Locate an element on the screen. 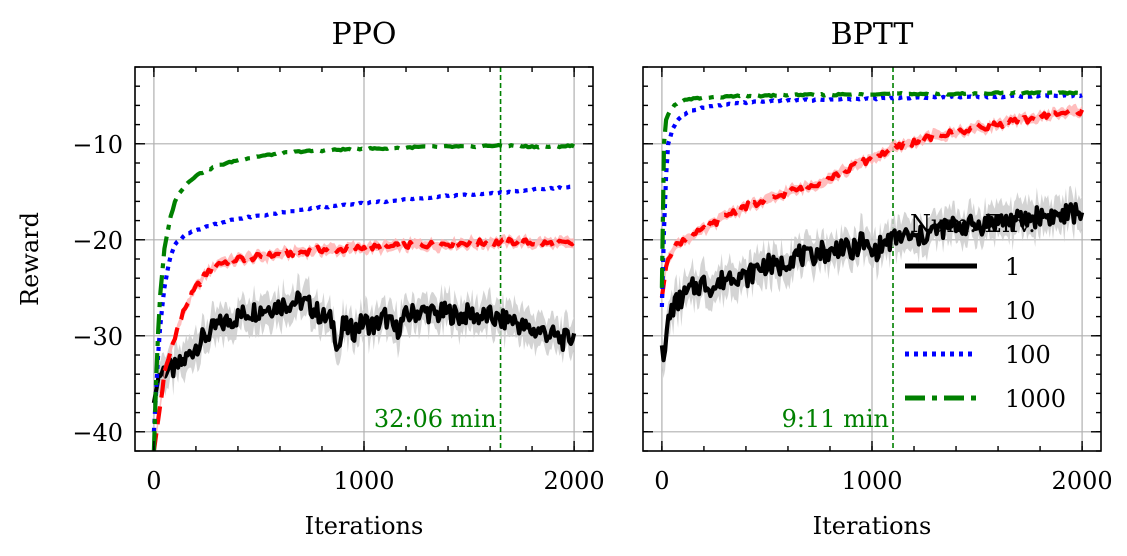 The height and width of the screenshot is (556, 1127). legend-label: 10 is located at coordinates (1020, 311).